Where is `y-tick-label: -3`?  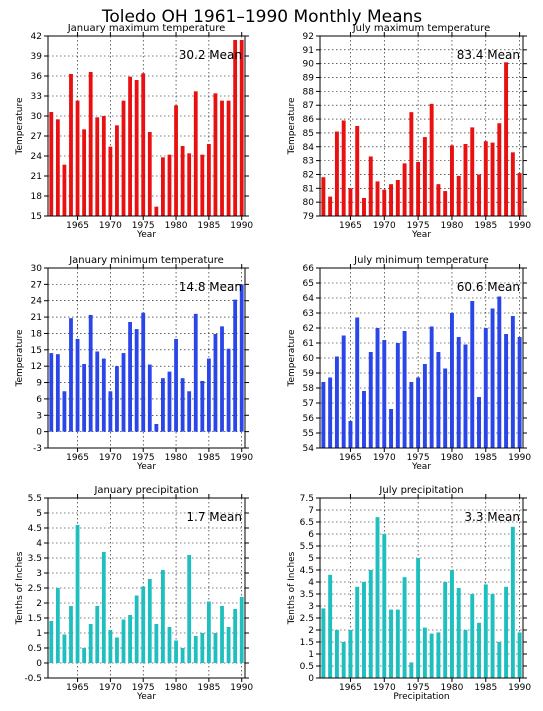 y-tick-label: -3 is located at coordinates (37, 449).